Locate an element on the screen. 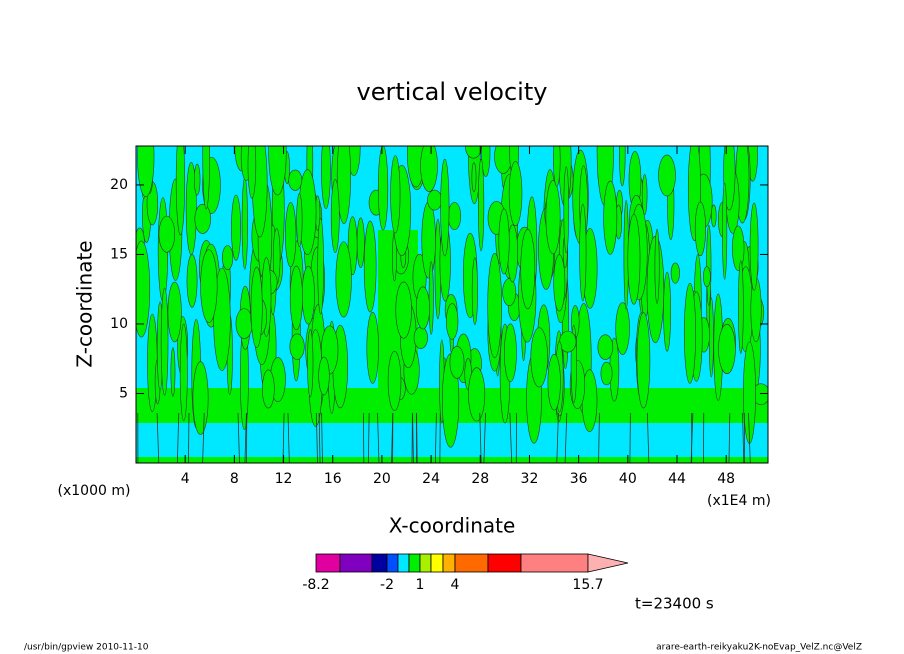  x-tick-label: 28 is located at coordinates (480, 479).